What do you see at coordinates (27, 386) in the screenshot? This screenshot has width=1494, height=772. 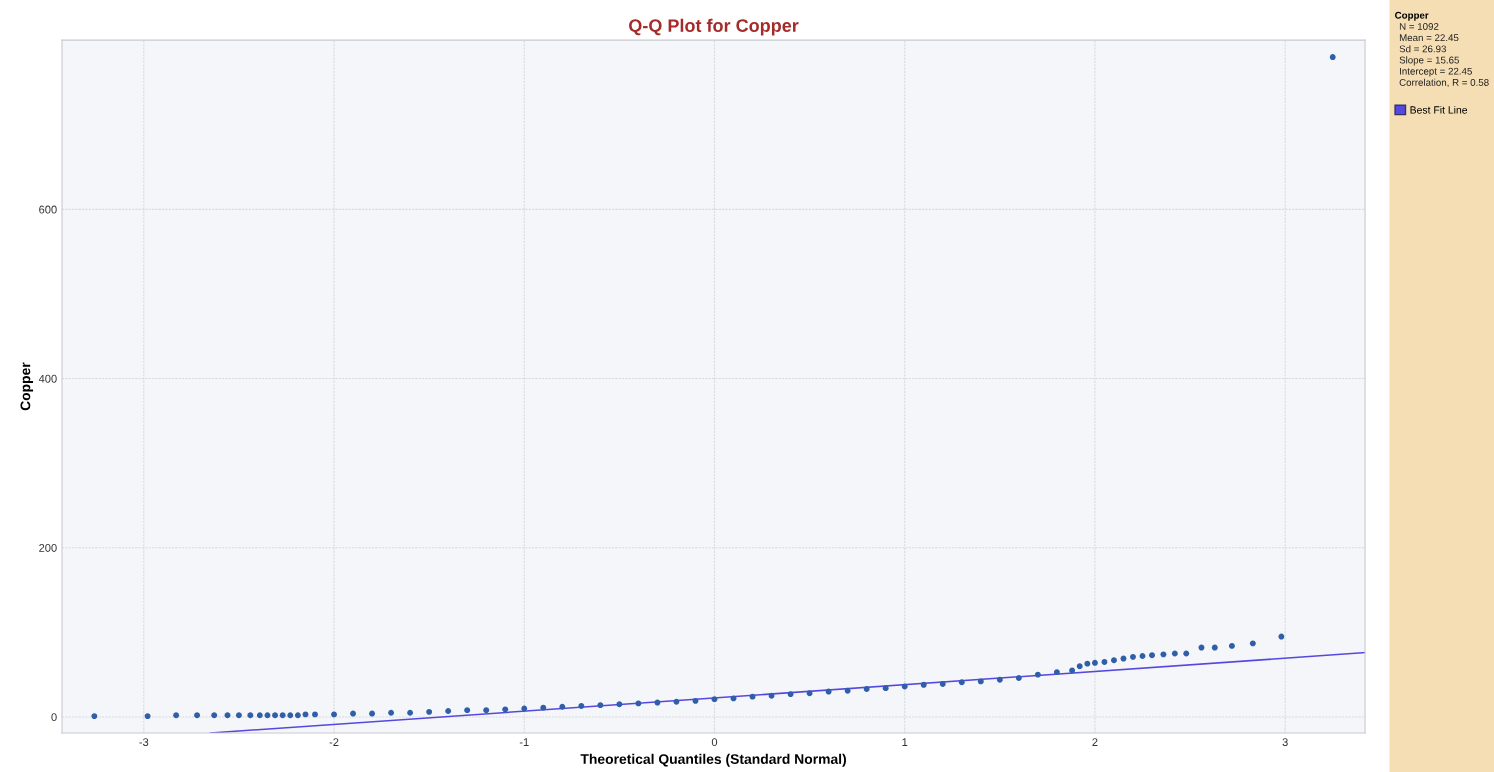 I see `y-axis-title: Copper` at bounding box center [27, 386].